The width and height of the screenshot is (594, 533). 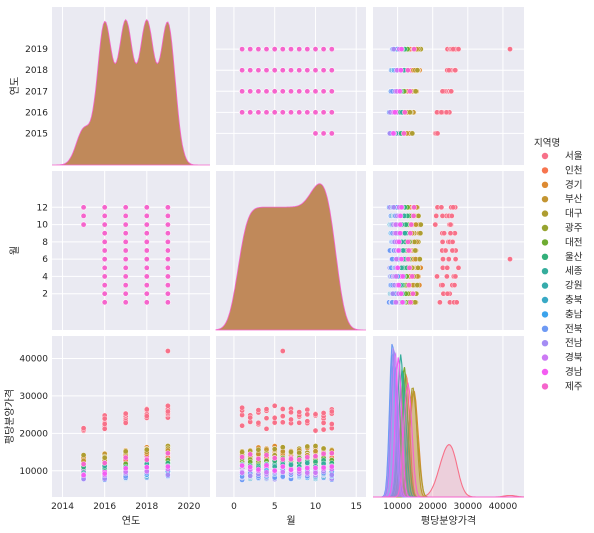 I want to click on panel-평당분양가격-vs-월: 0 5 10 15, so click(x=291, y=424).